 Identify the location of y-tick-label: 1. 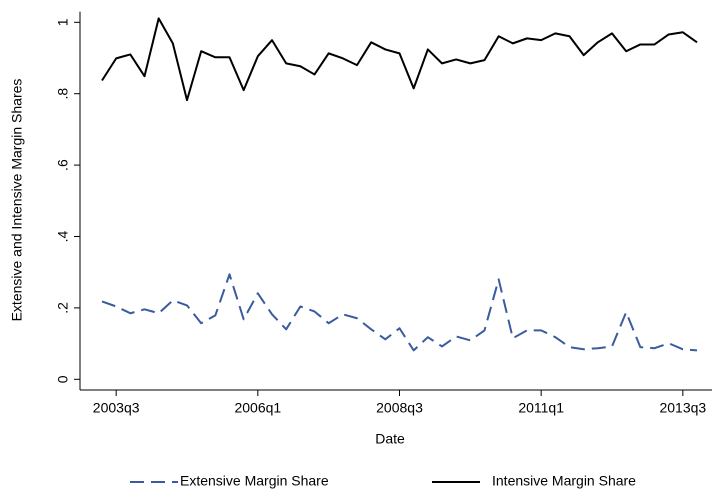
(63, 22).